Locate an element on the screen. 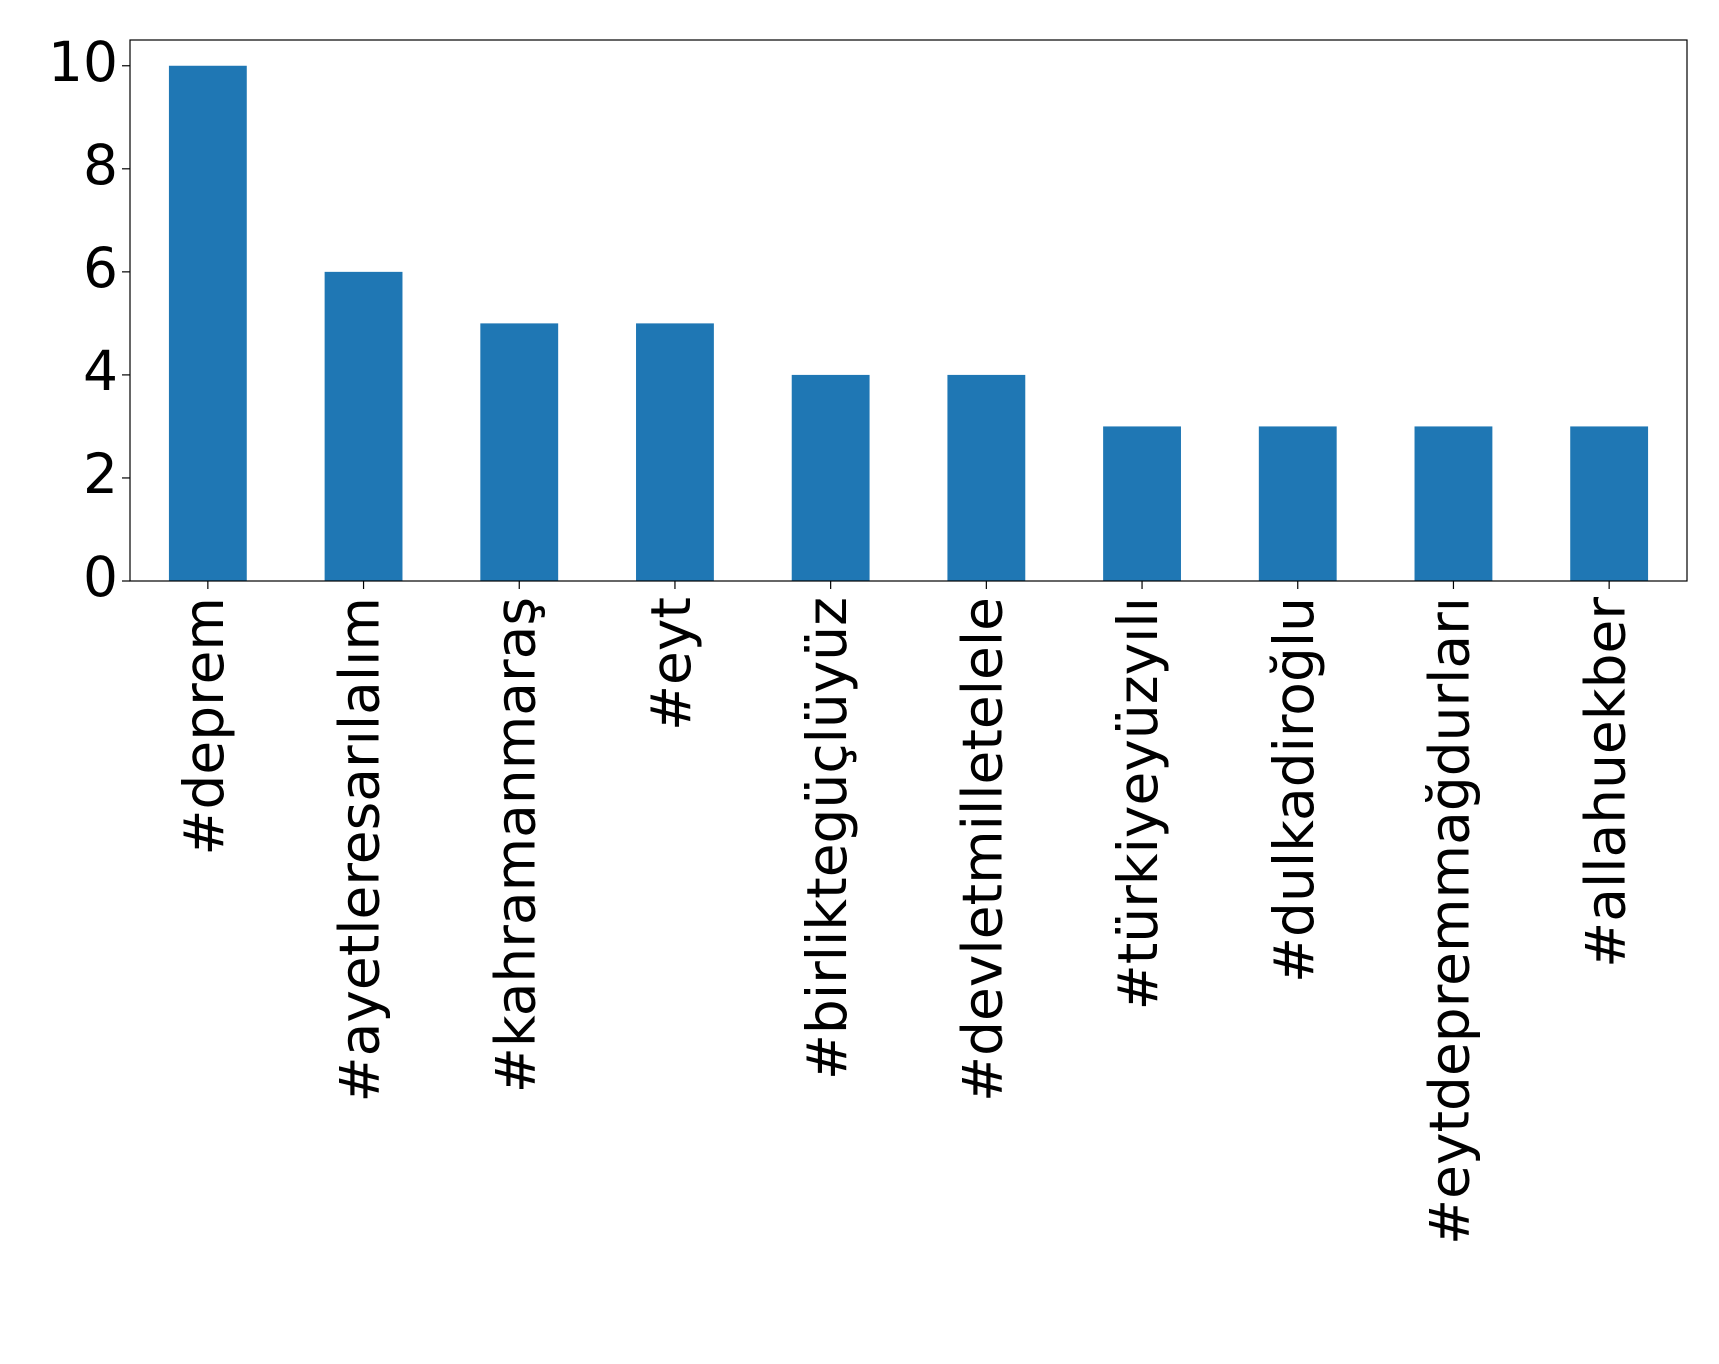 The width and height of the screenshot is (1719, 1364). y-tick-label: 8 is located at coordinates (100, 165).